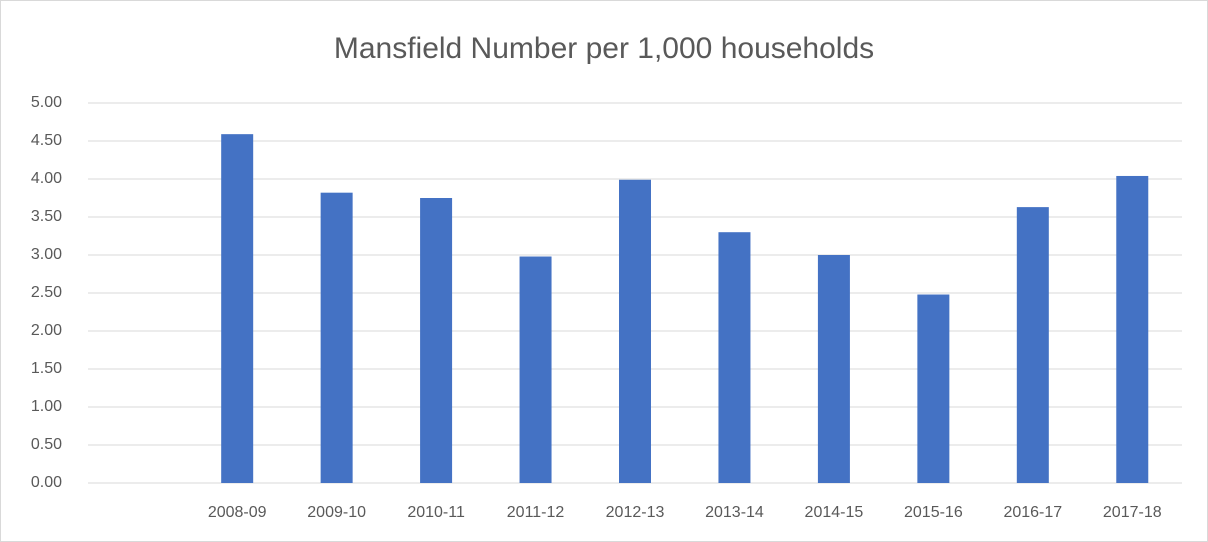 The width and height of the screenshot is (1208, 542). Describe the element at coordinates (46, 482) in the screenshot. I see `y-tick-label: 0.00` at that location.